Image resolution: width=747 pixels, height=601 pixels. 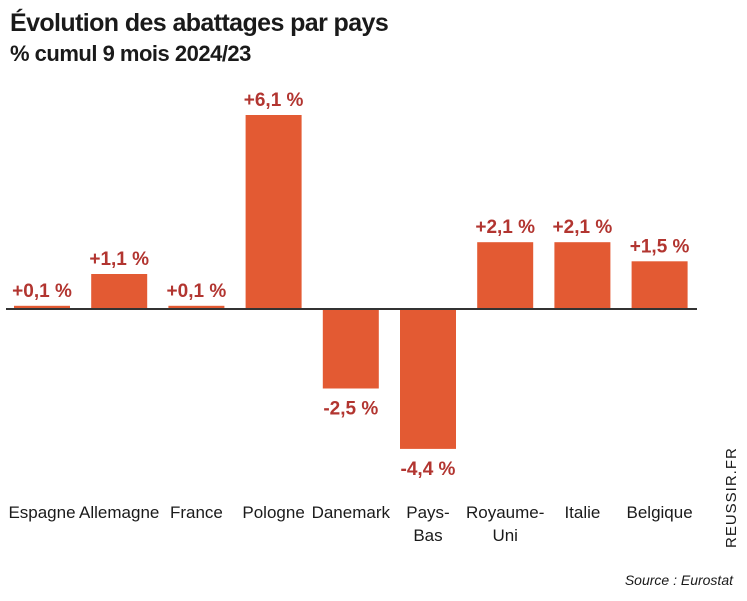 I want to click on category-label-1: Allemagne, so click(x=119, y=512).